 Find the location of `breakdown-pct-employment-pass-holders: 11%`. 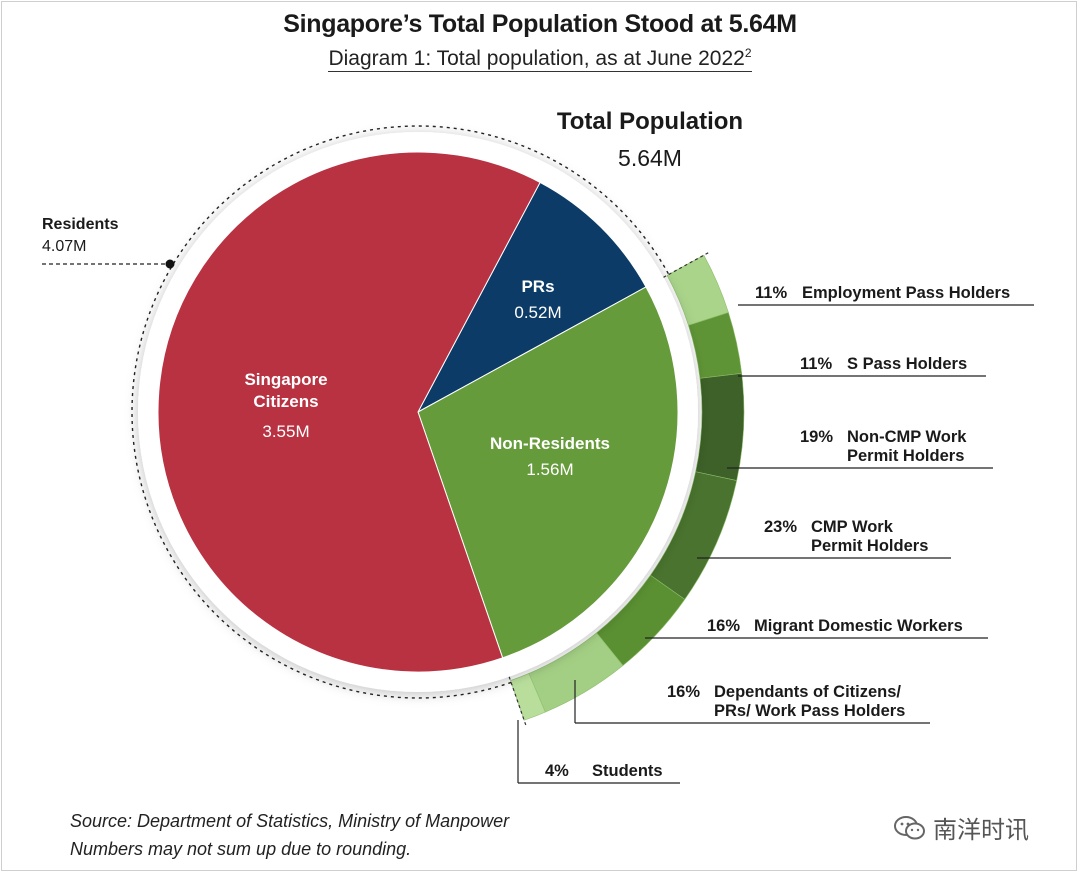

breakdown-pct-employment-pass-holders: 11% is located at coordinates (771, 293).